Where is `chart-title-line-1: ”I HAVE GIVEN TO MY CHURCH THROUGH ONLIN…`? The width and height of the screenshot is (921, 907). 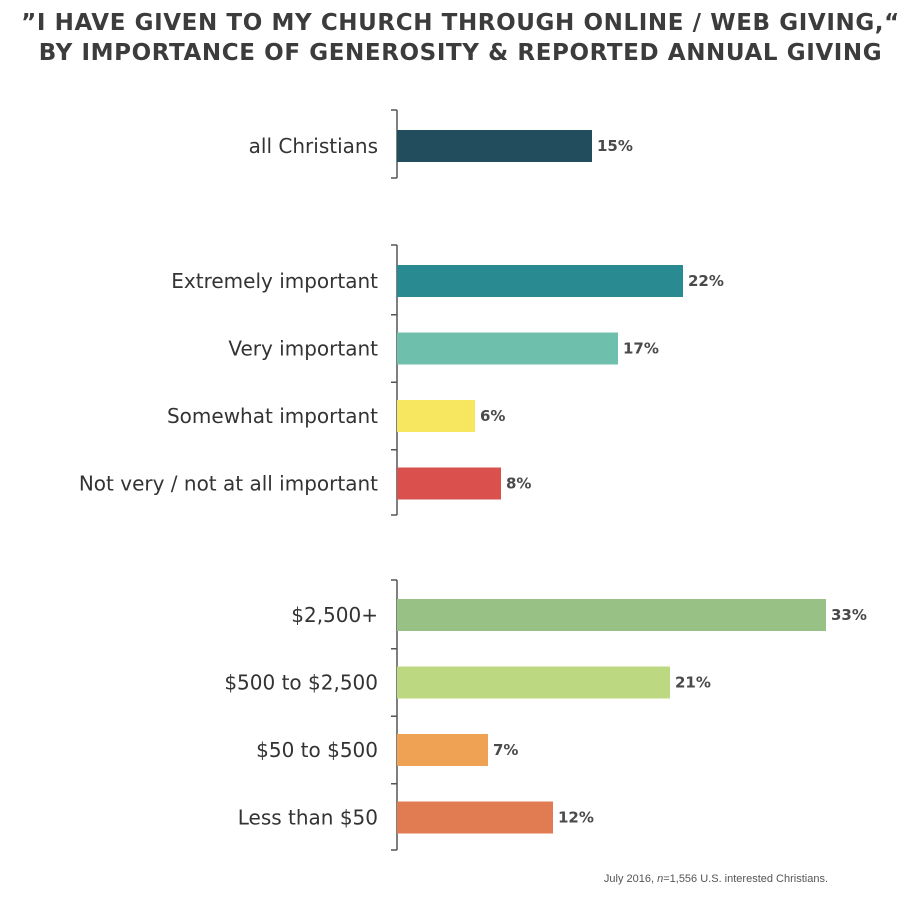 chart-title-line-1: ”I HAVE GIVEN TO MY CHURCH THROUGH ONLIN… is located at coordinates (460, 23).